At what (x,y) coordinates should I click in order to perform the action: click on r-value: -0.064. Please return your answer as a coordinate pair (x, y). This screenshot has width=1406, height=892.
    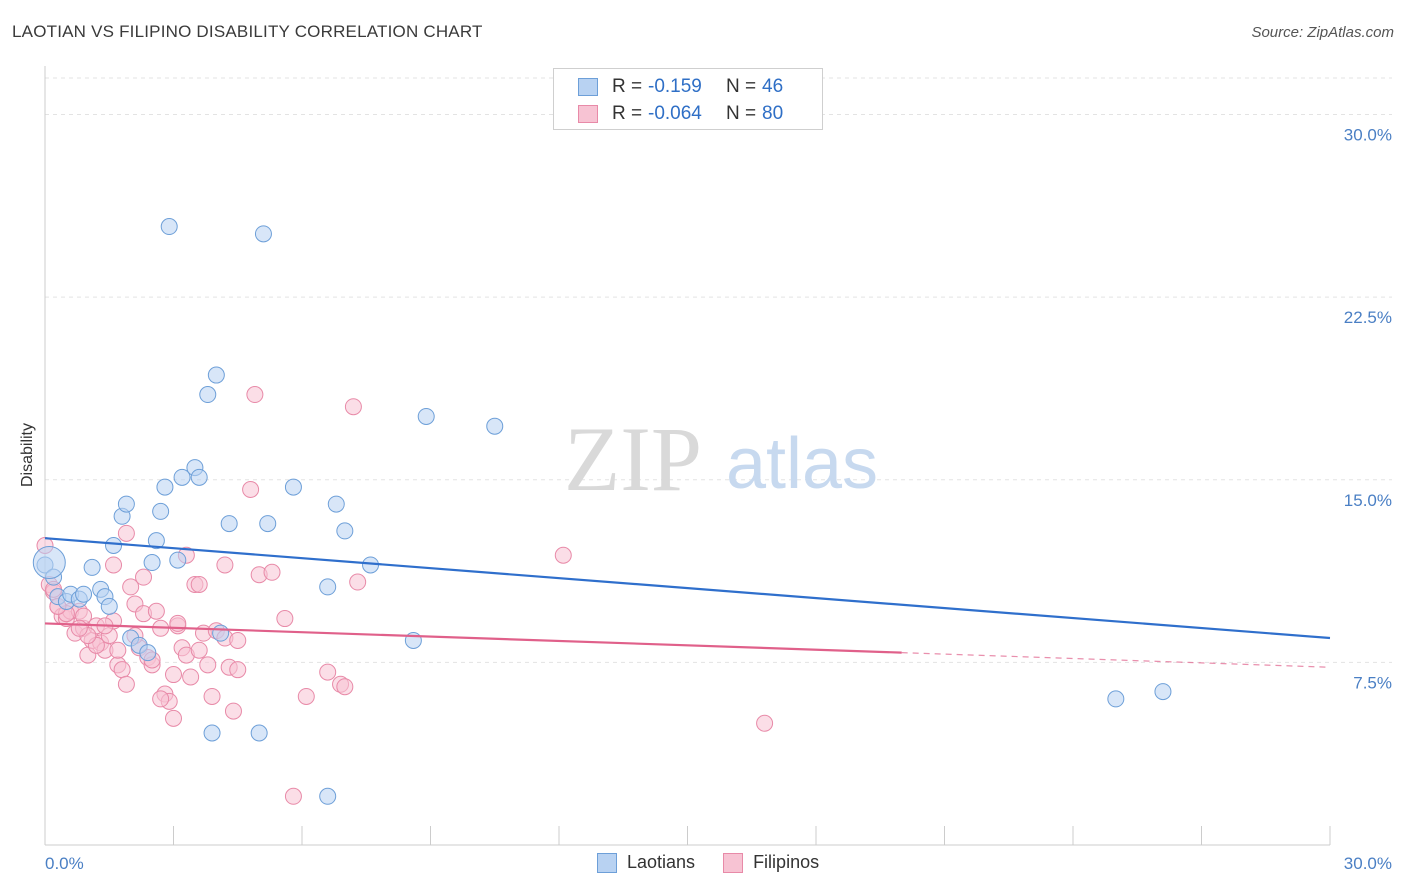
    Looking at the image, I should click on (675, 113).